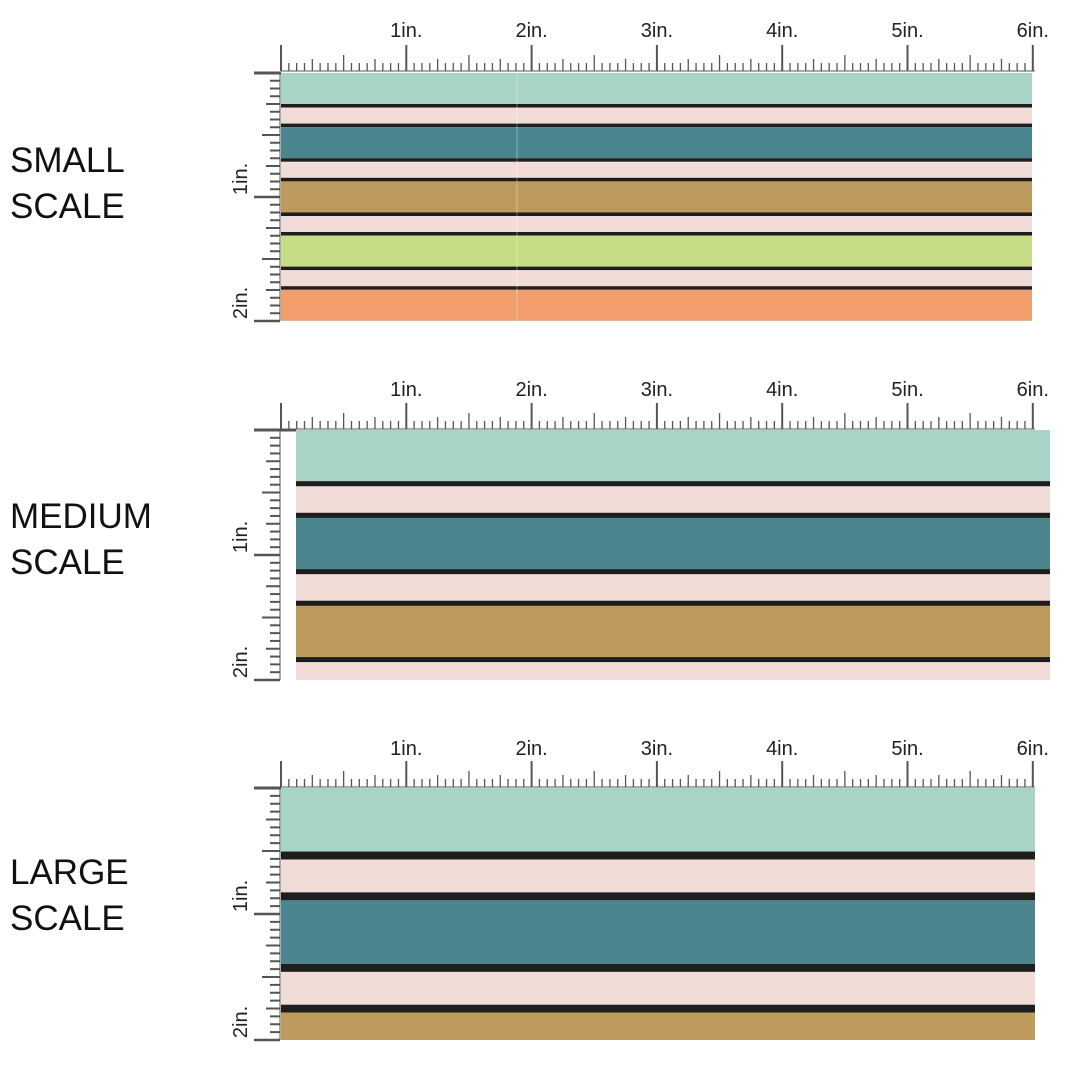  Describe the element at coordinates (81, 516) in the screenshot. I see `medium-scale-label-line-1: MEDIUM` at that location.